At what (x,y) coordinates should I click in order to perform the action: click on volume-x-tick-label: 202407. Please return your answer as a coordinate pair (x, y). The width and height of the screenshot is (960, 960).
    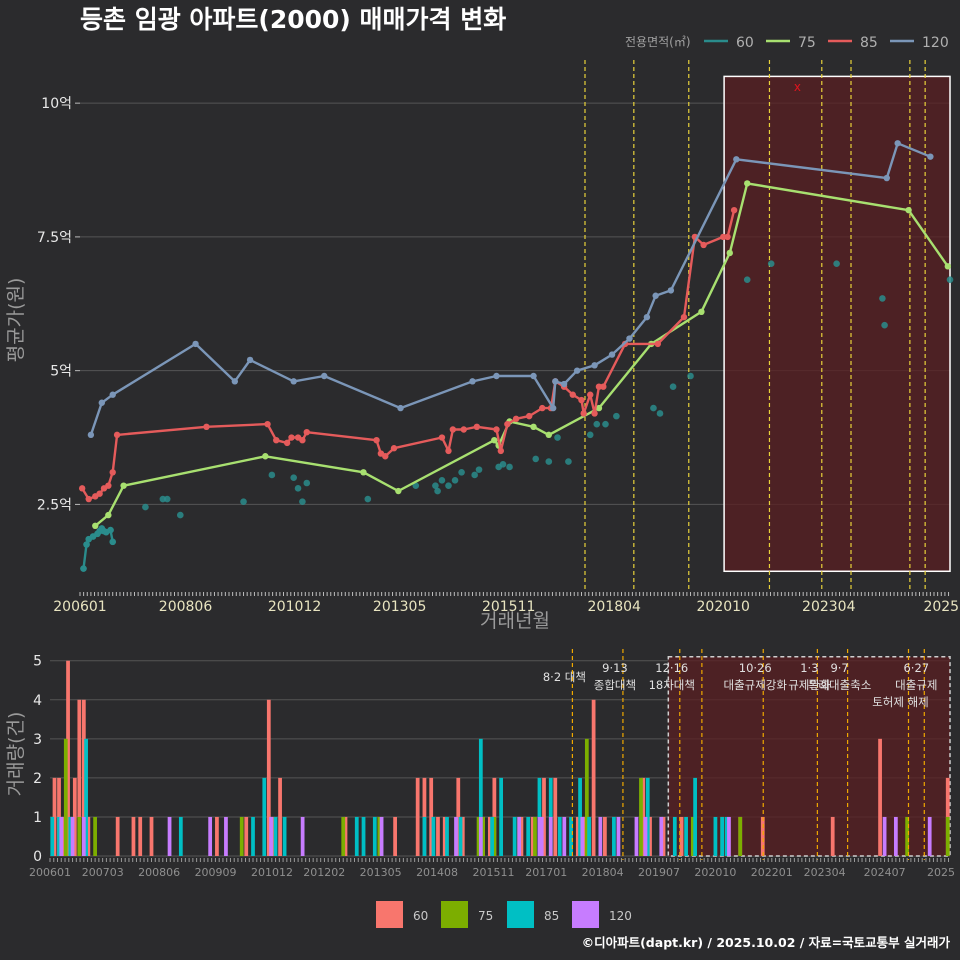
    Looking at the image, I should click on (885, 872).